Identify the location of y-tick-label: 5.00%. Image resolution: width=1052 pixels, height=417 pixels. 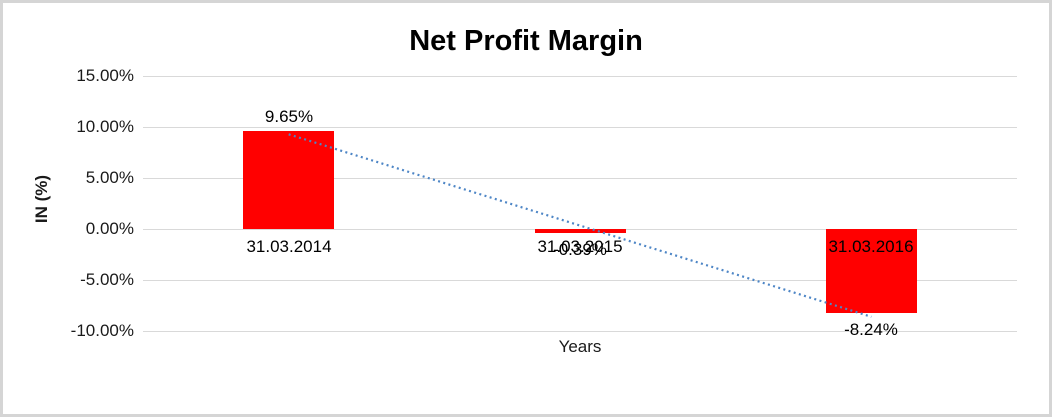
(109, 177).